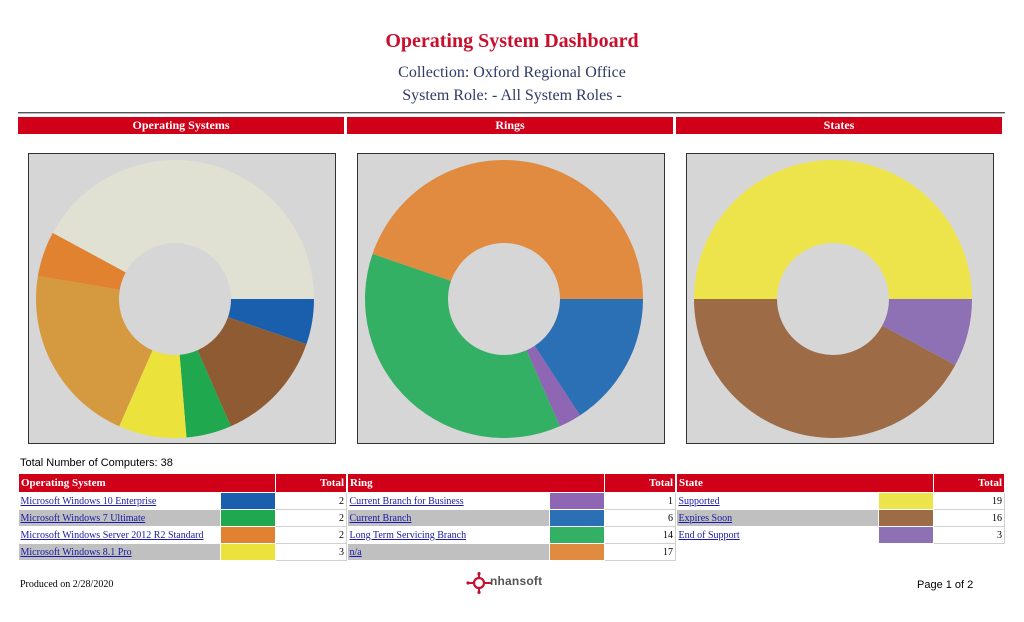 The height and width of the screenshot is (622, 1024). Describe the element at coordinates (777, 501) in the screenshot. I see `row-name-cell: Supported` at that location.